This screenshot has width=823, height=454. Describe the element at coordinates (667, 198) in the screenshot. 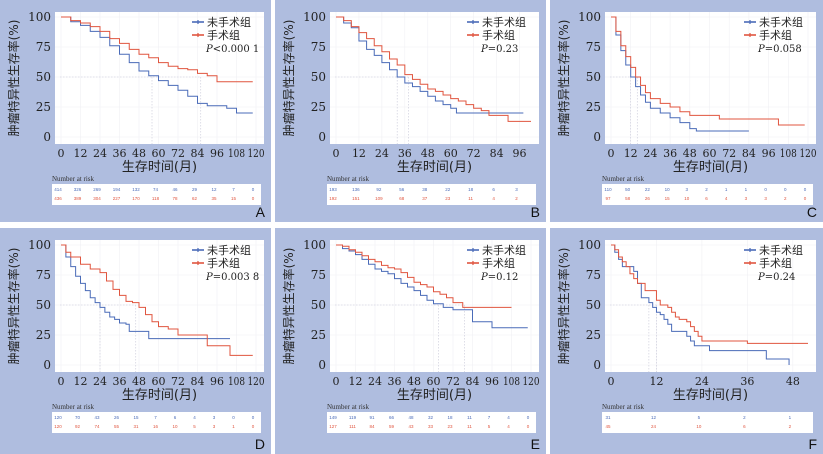

I see `risk-count: 15` at that location.